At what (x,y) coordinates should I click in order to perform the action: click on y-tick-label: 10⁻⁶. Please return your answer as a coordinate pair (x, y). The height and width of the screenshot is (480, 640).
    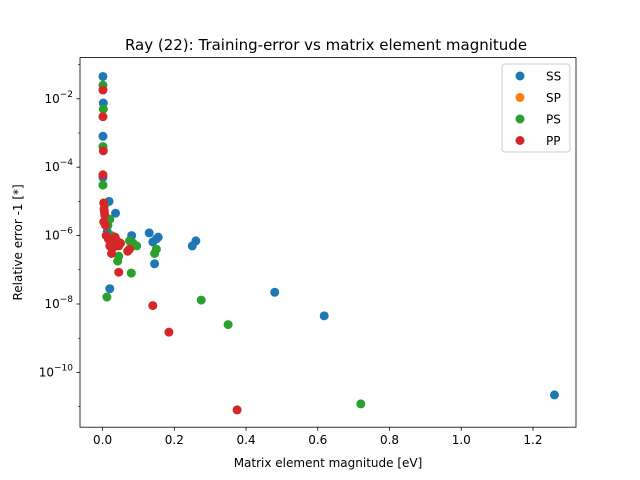
    Looking at the image, I should click on (58, 235).